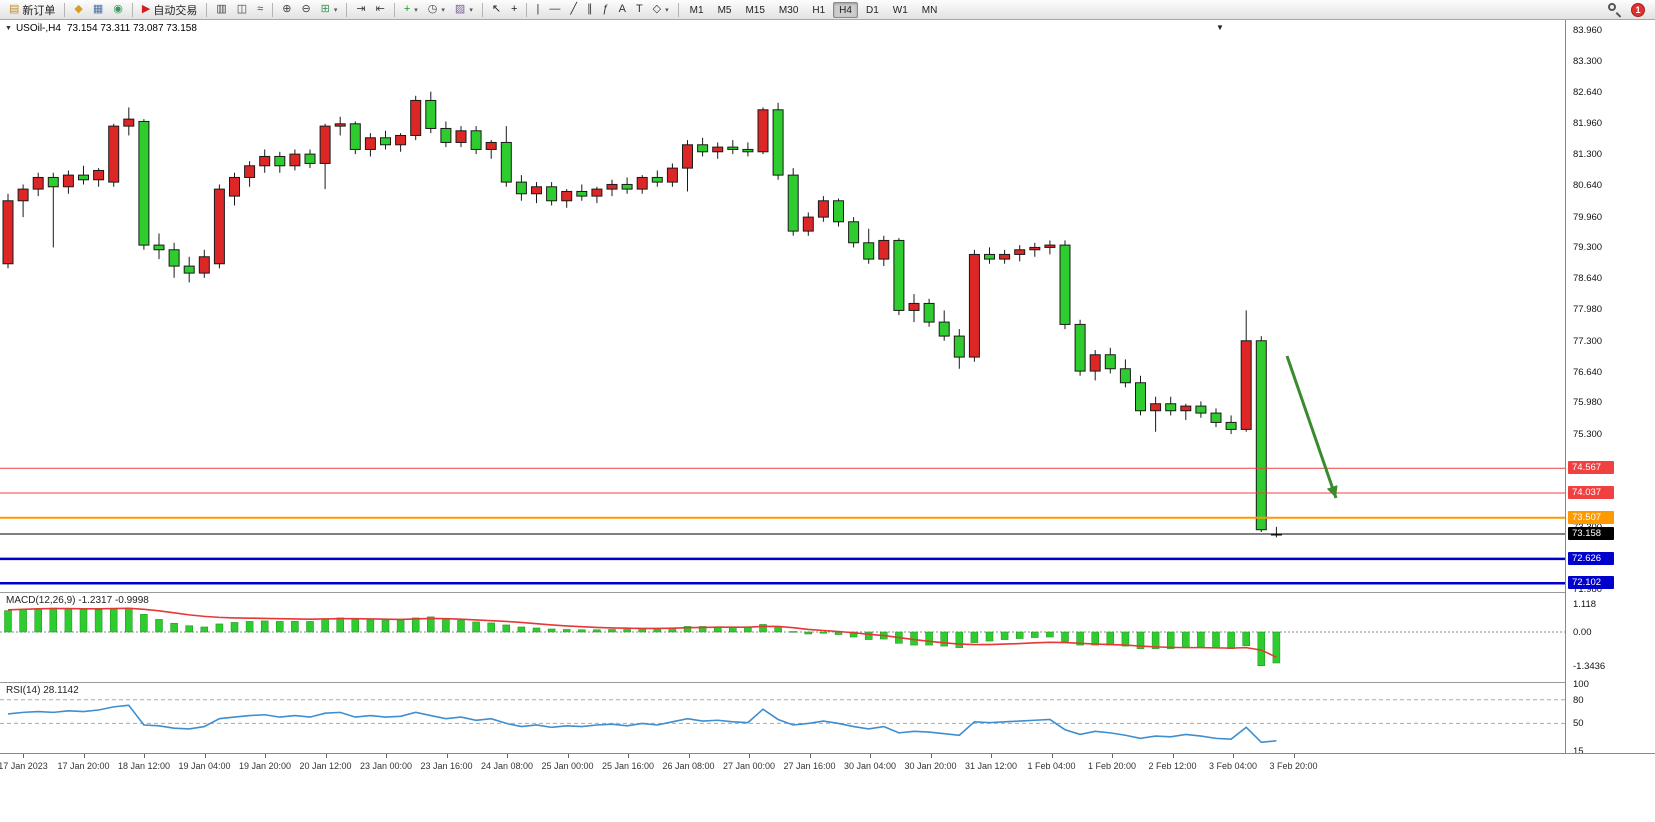 The height and width of the screenshot is (822, 1655). I want to click on time-axis-label: 2 Feb 12:00, so click(1172, 766).